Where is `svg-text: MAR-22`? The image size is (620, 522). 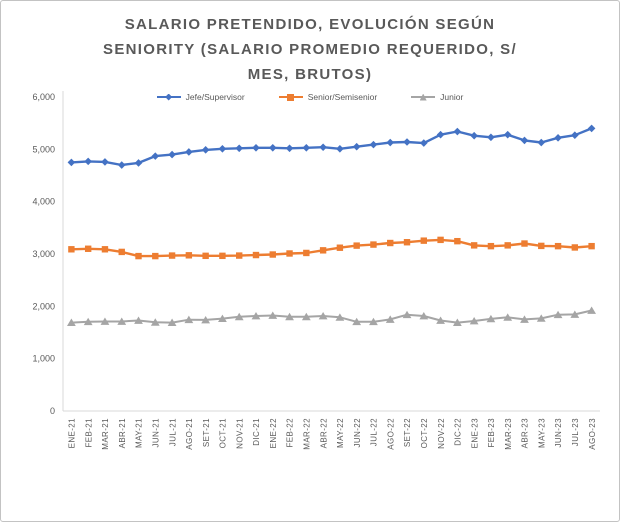
svg-text: MAR-22 is located at coordinates (307, 434).